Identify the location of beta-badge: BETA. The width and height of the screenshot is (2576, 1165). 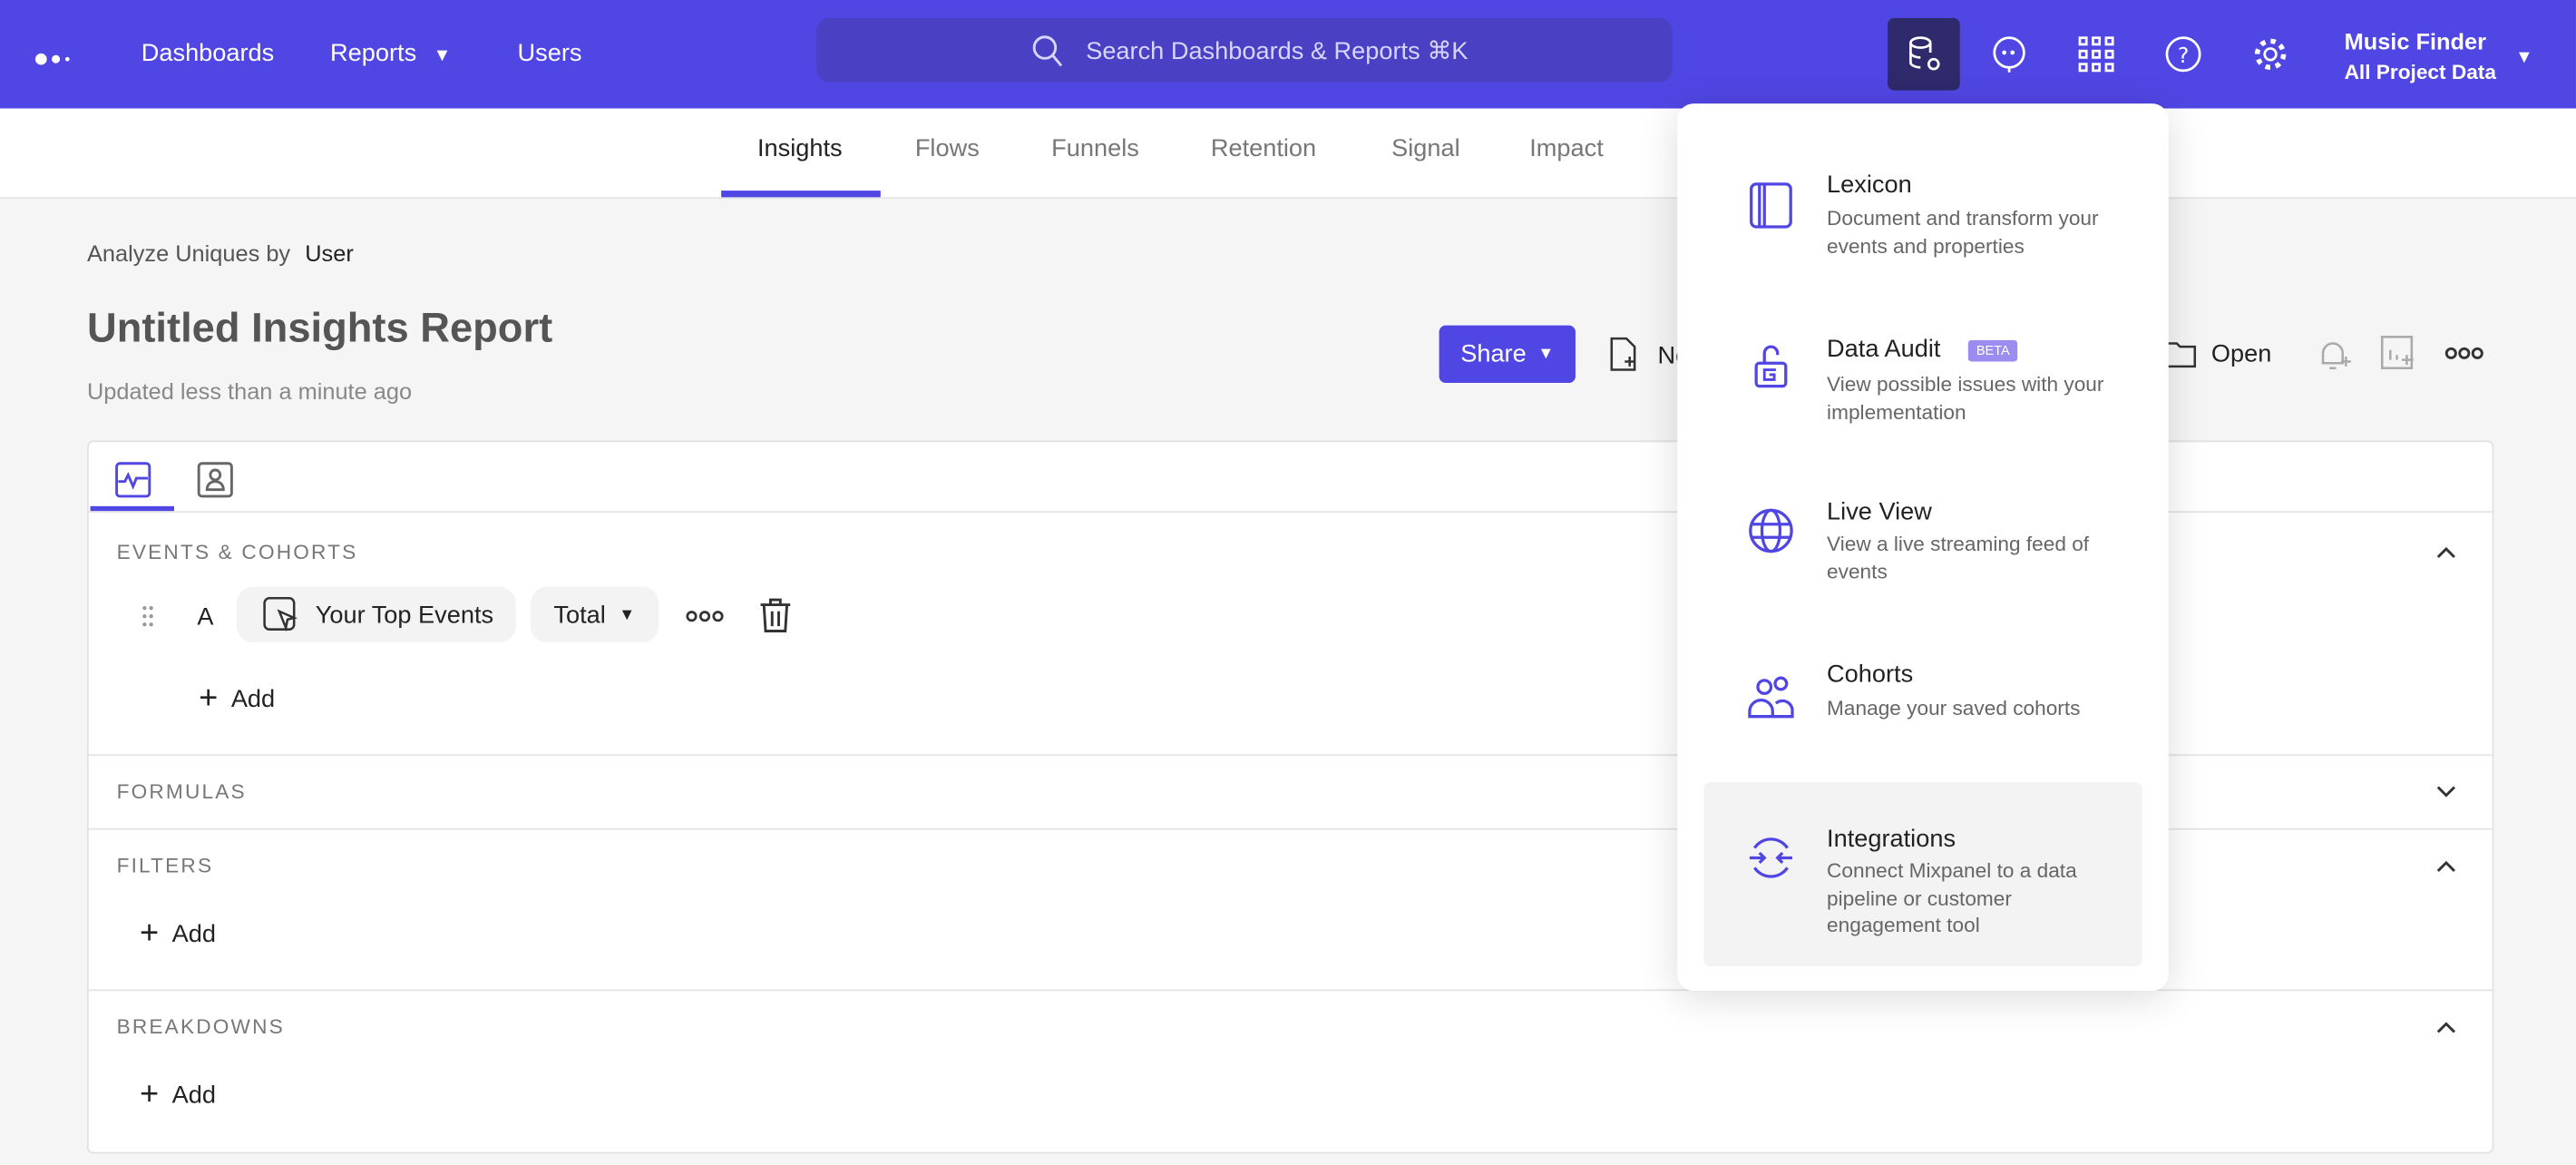
(1992, 350).